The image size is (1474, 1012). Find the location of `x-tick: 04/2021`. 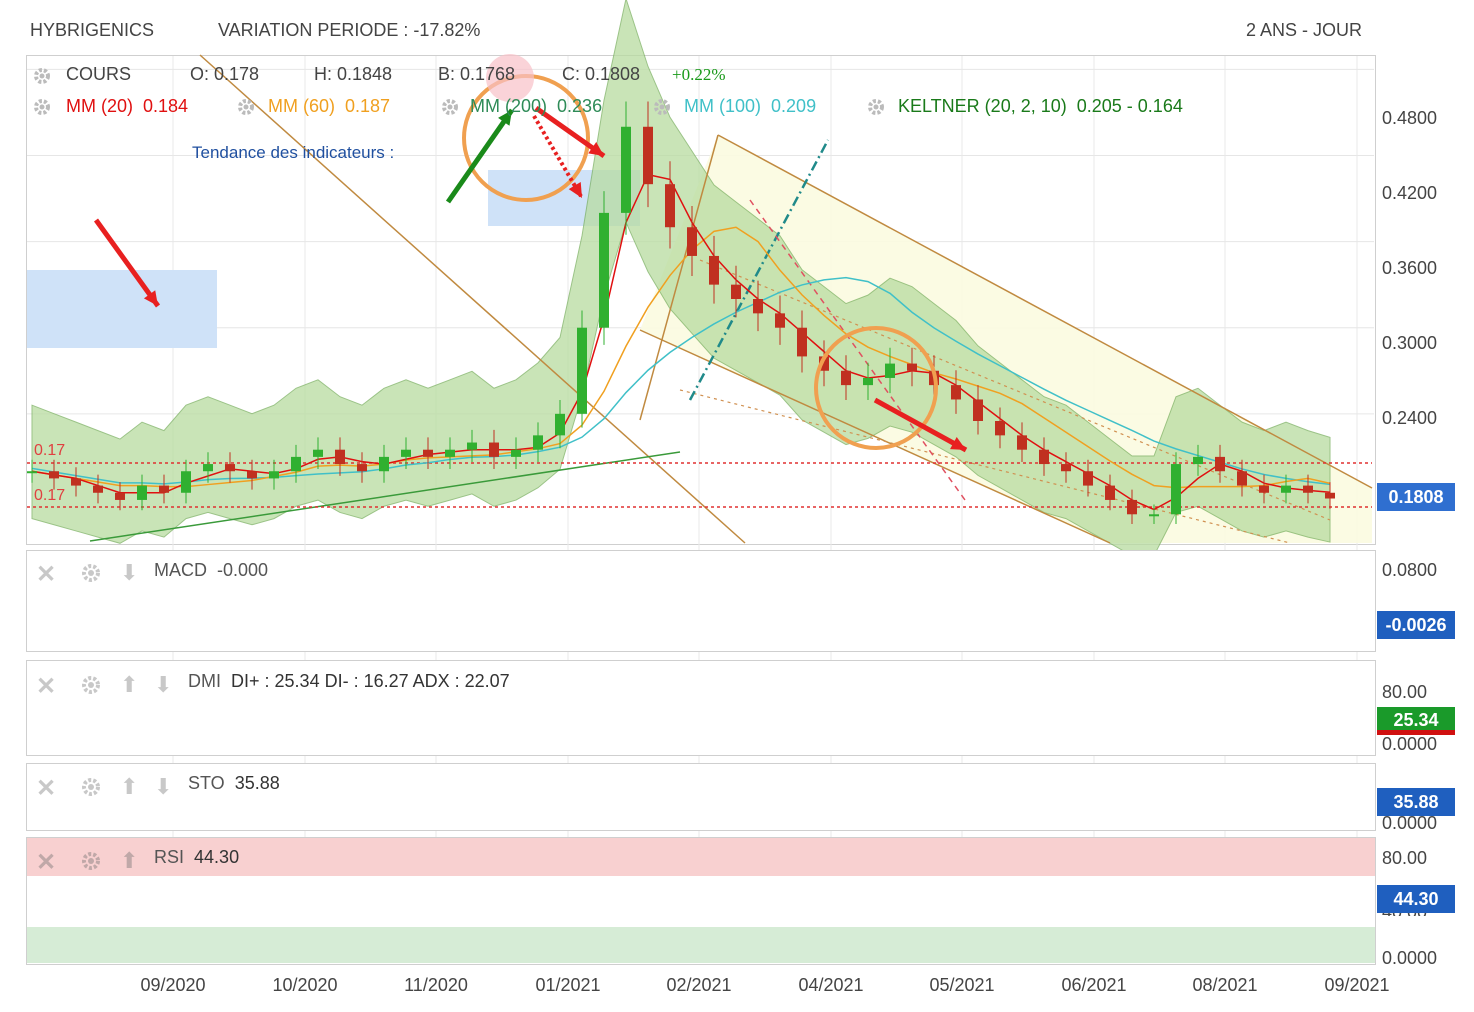

x-tick: 04/2021 is located at coordinates (831, 985).